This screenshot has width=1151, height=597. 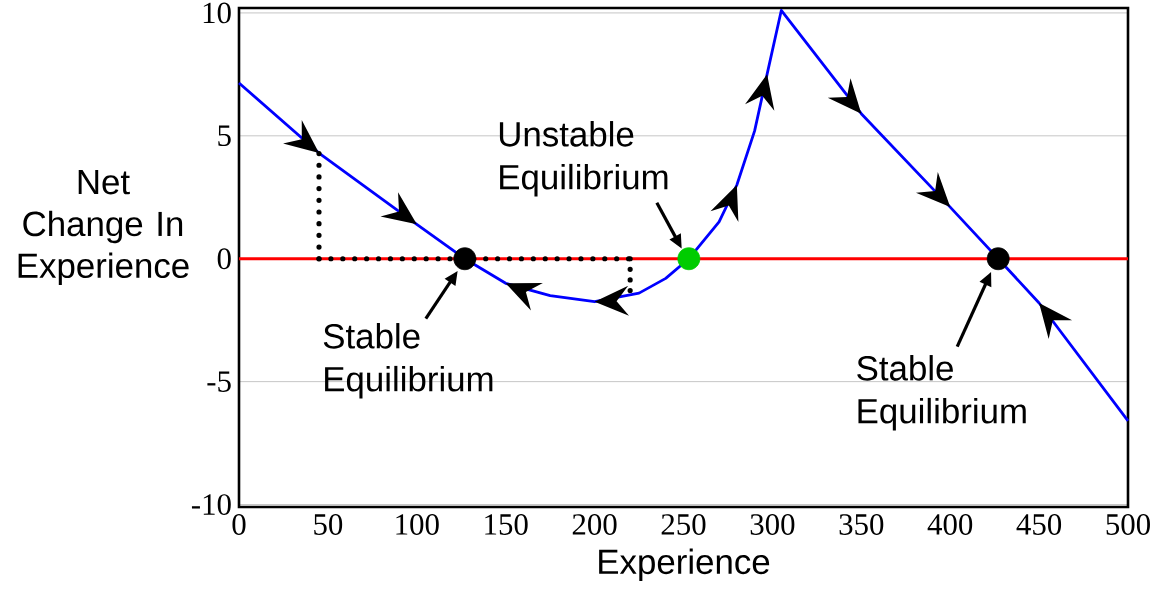 What do you see at coordinates (328, 524) in the screenshot?
I see `x-tick-label: 50` at bounding box center [328, 524].